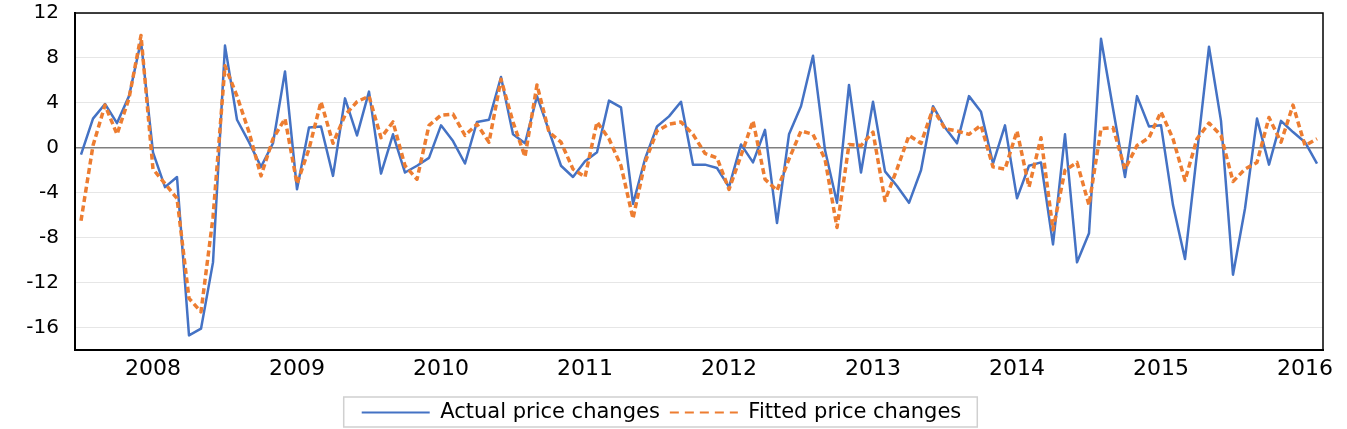 This screenshot has width=1347, height=429. Describe the element at coordinates (49, 190) in the screenshot. I see `y-tick-label: -4` at that location.